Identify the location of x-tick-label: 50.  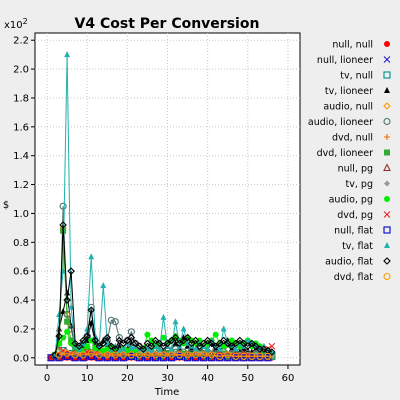
(247, 378).